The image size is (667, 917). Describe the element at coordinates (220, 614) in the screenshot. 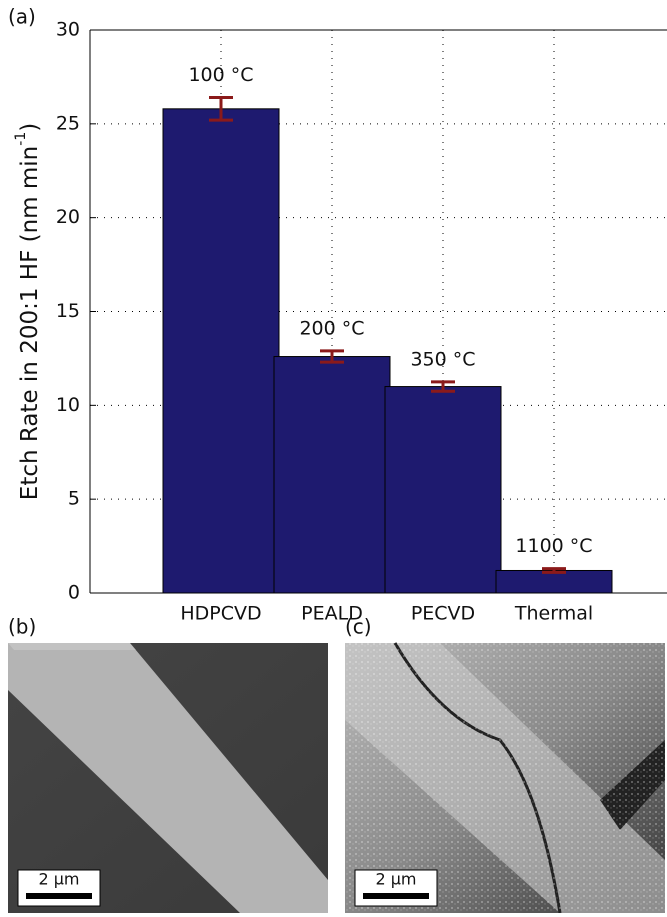

I see `x-tick-label: HDPCVD` at that location.